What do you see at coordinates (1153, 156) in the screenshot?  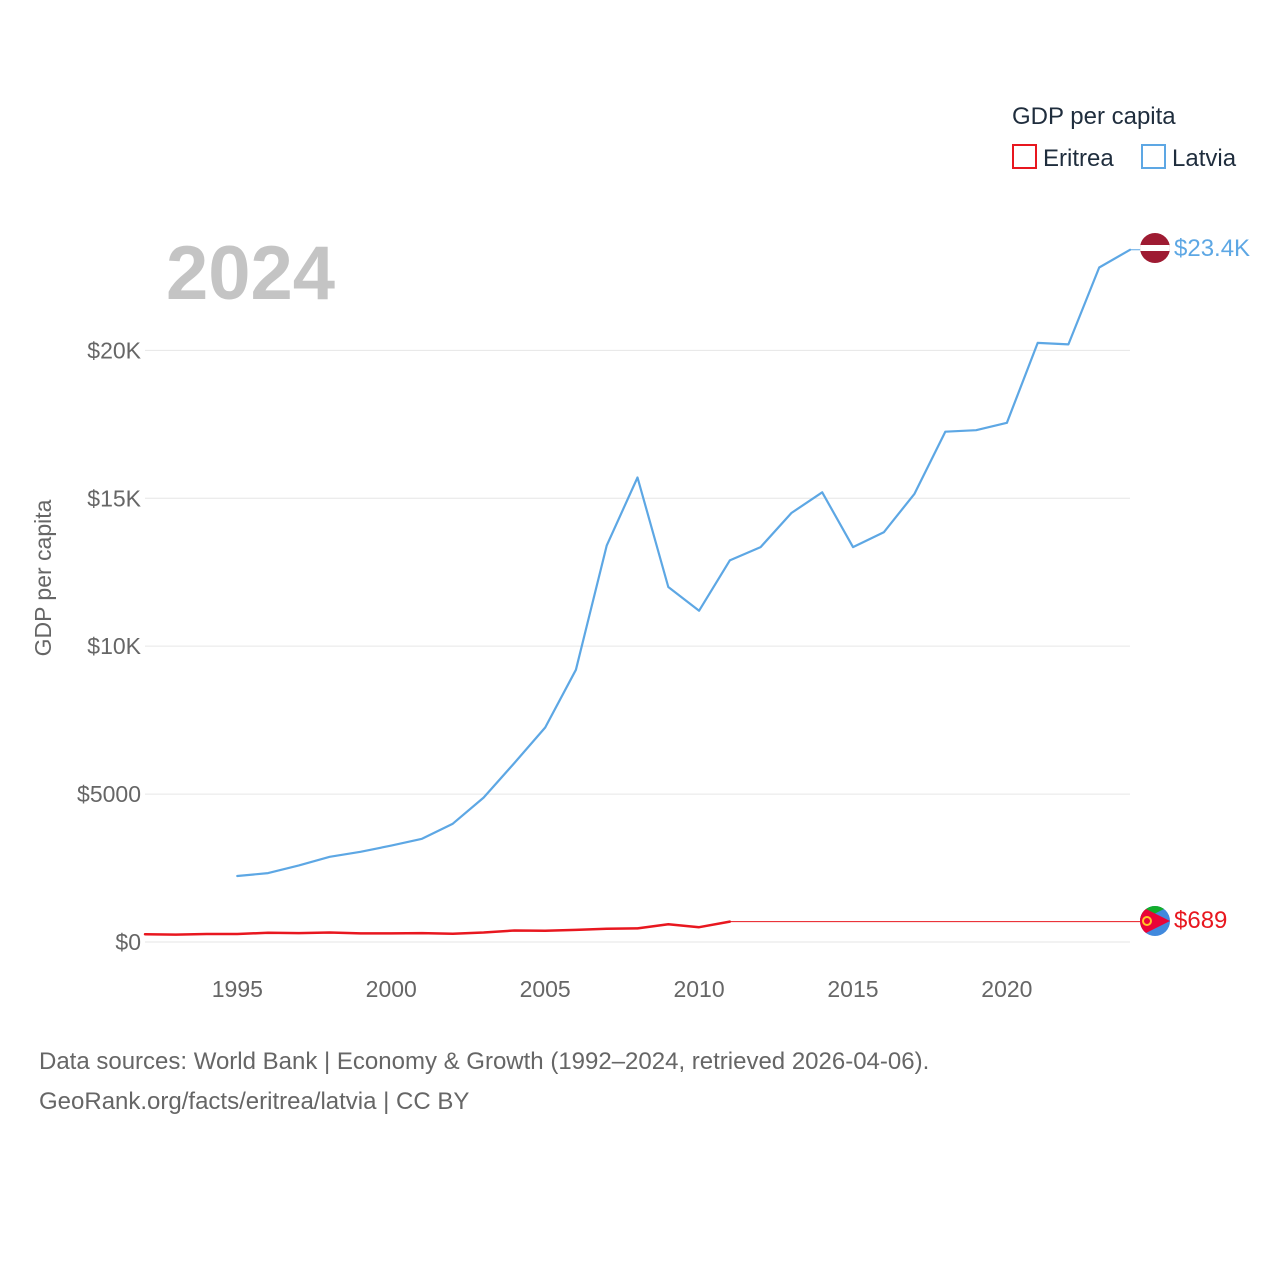 I see `legend-swatch-latvia` at bounding box center [1153, 156].